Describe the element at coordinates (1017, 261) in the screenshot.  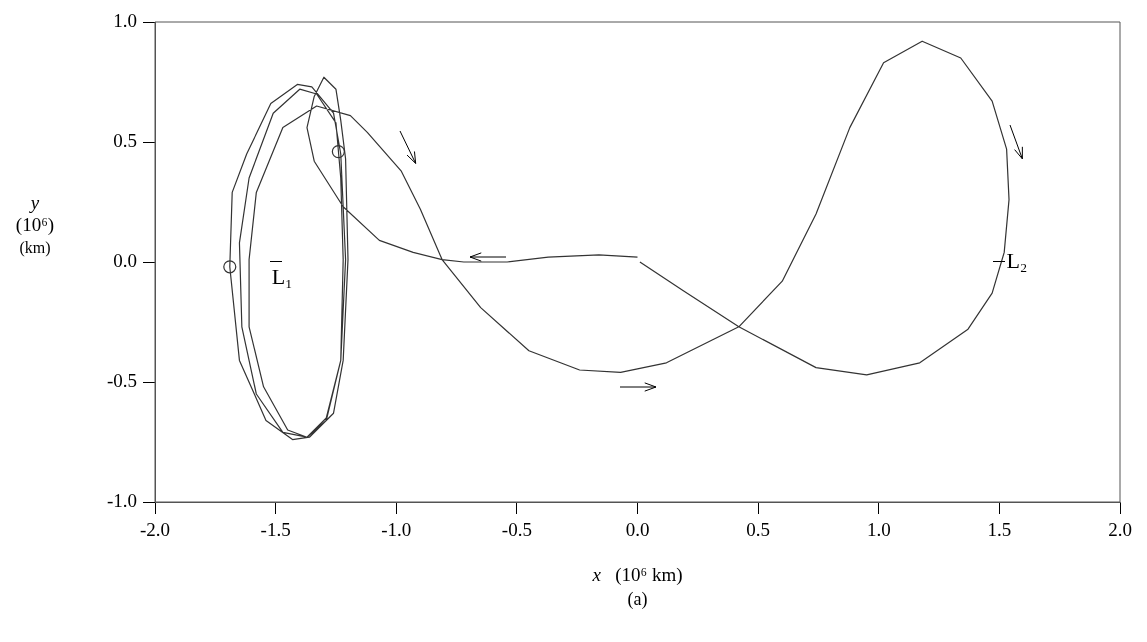
I see `annotation: L₂` at that location.